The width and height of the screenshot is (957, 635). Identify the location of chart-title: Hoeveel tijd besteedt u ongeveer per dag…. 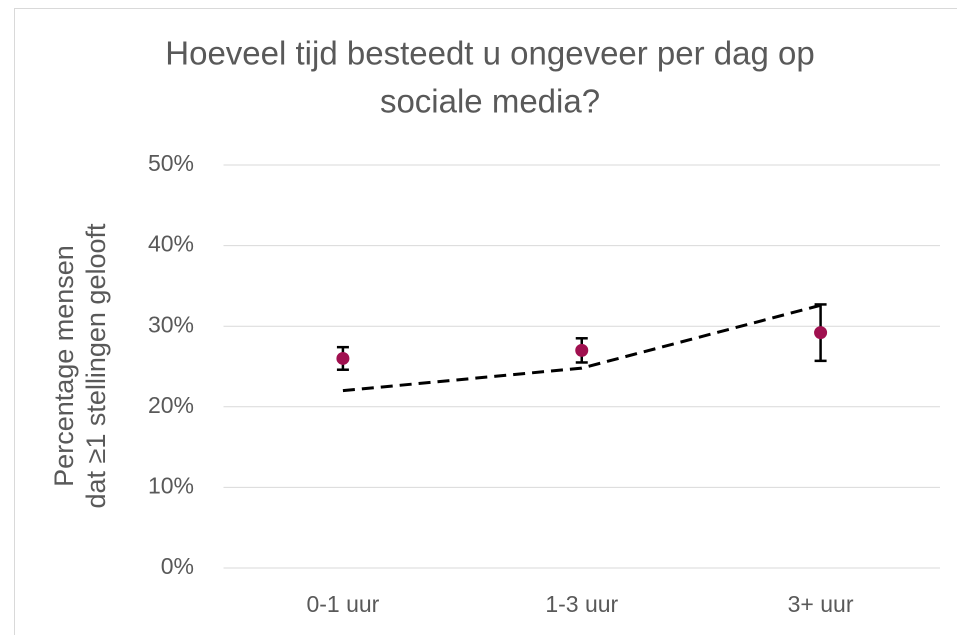
(489, 53).